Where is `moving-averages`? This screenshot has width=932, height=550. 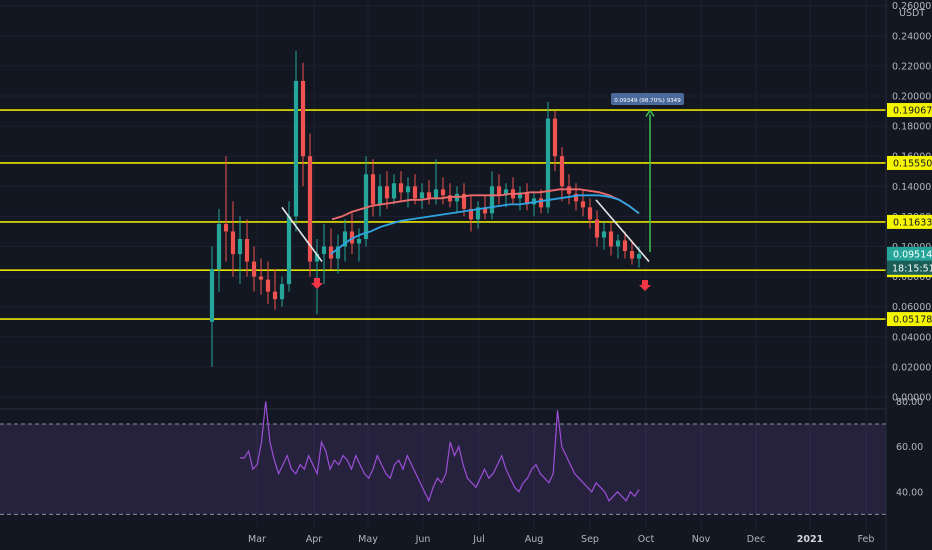 moving-averages is located at coordinates (485, 221).